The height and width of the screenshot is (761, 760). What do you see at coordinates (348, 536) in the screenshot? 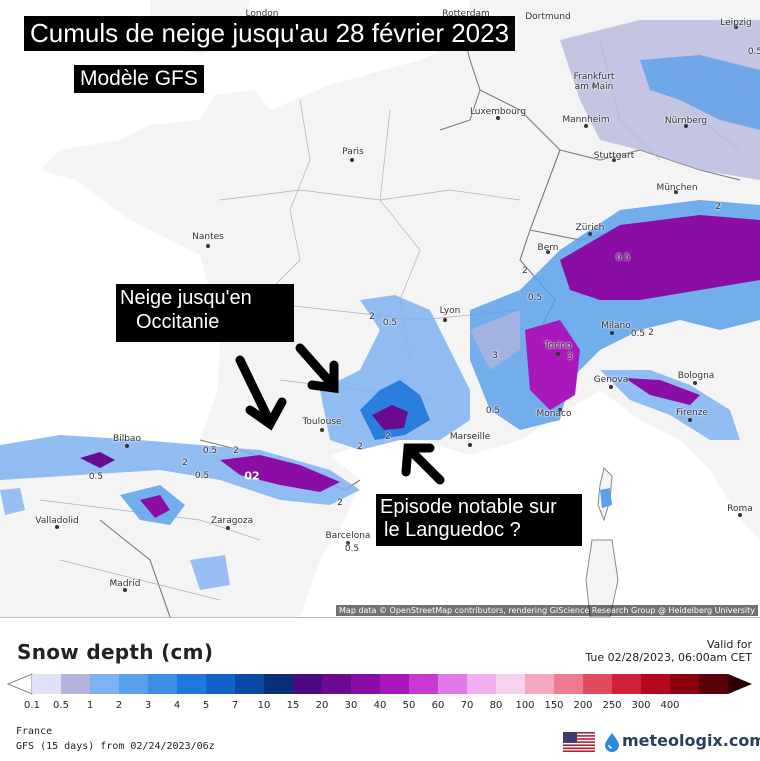
I see `city-label-barcelona: Barcelona` at bounding box center [348, 536].